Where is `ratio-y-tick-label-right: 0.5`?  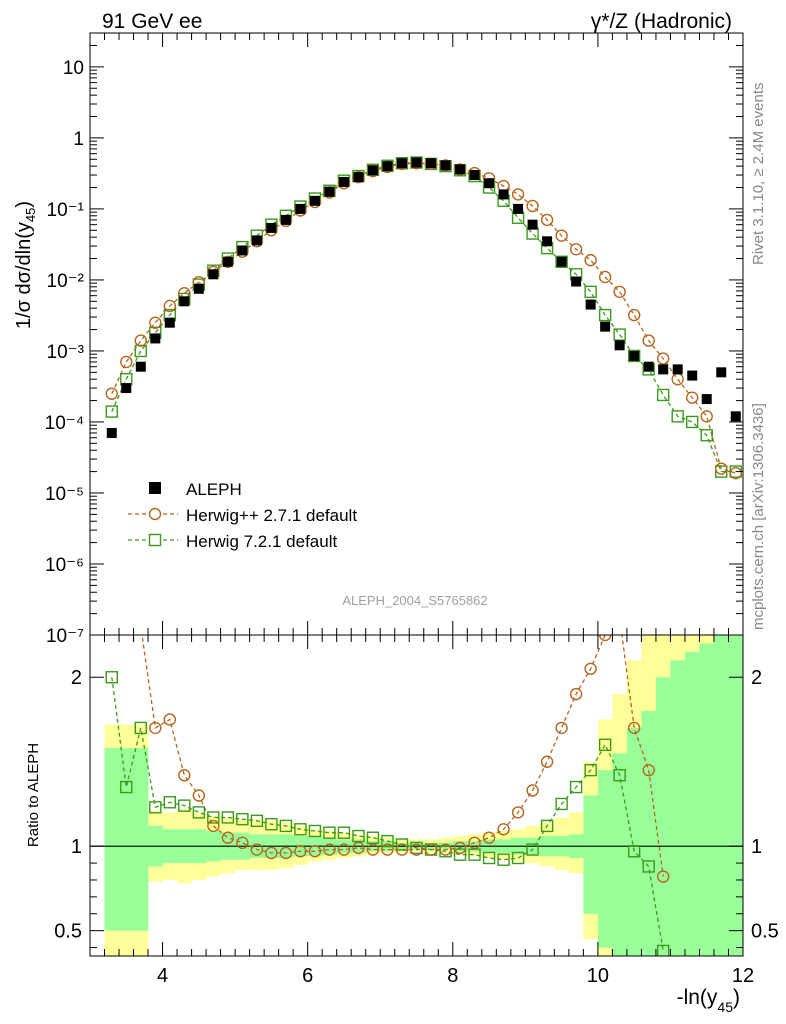 ratio-y-tick-label-right: 0.5 is located at coordinates (765, 932).